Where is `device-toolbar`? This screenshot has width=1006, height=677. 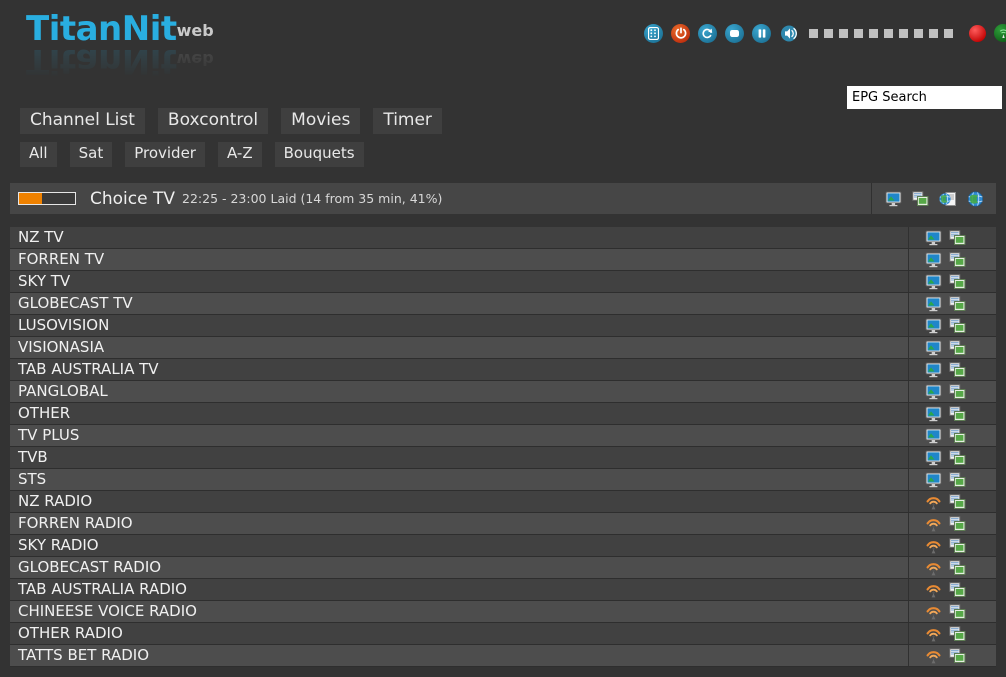 device-toolbar is located at coordinates (825, 33).